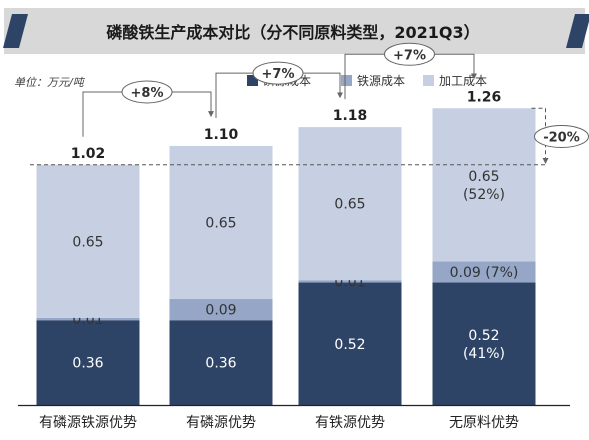 This screenshot has width=589, height=440. Describe the element at coordinates (294, 417) in the screenshot. I see `x-axis: 有磷源铁源优势 有磷源优势 有铁源优势 无原料优势` at that location.